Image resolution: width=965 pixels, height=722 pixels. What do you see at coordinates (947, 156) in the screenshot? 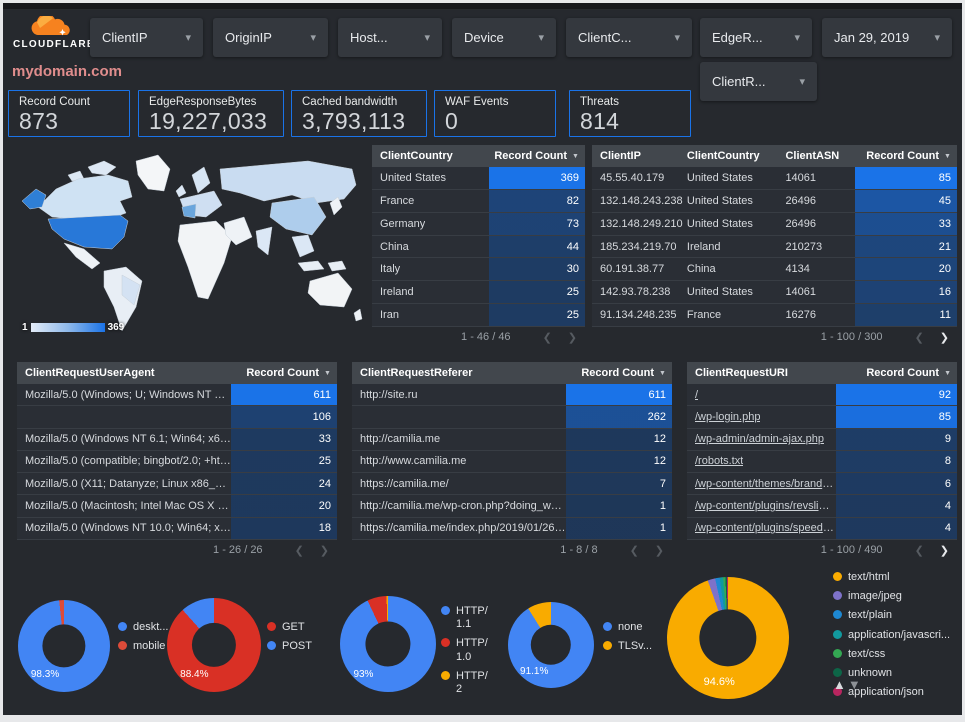
I see `sort-caret-icon: ▼` at bounding box center [947, 156].